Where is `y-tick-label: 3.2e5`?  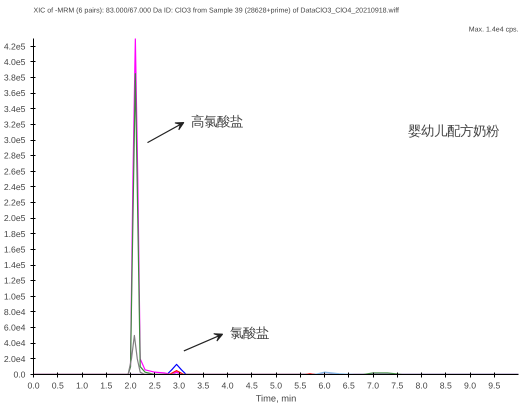
y-tick-label: 3.2e5 is located at coordinates (15, 124).